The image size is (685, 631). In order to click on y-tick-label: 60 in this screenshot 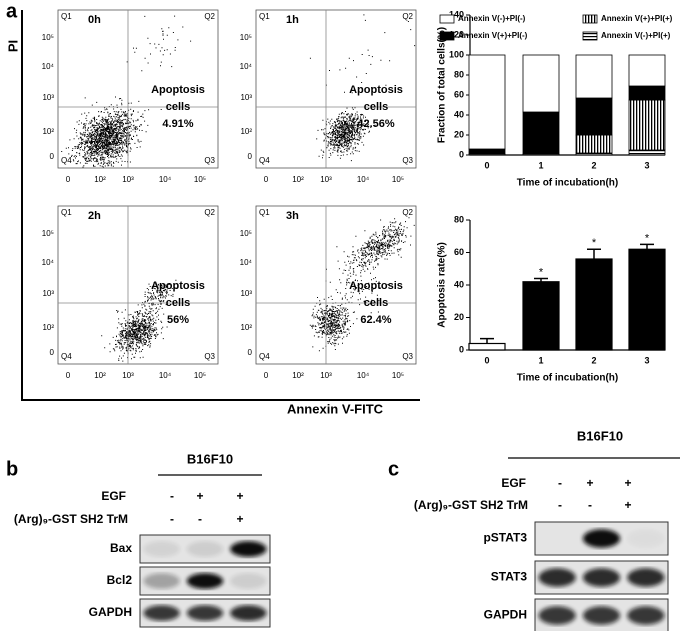, I will do `click(459, 252)`.